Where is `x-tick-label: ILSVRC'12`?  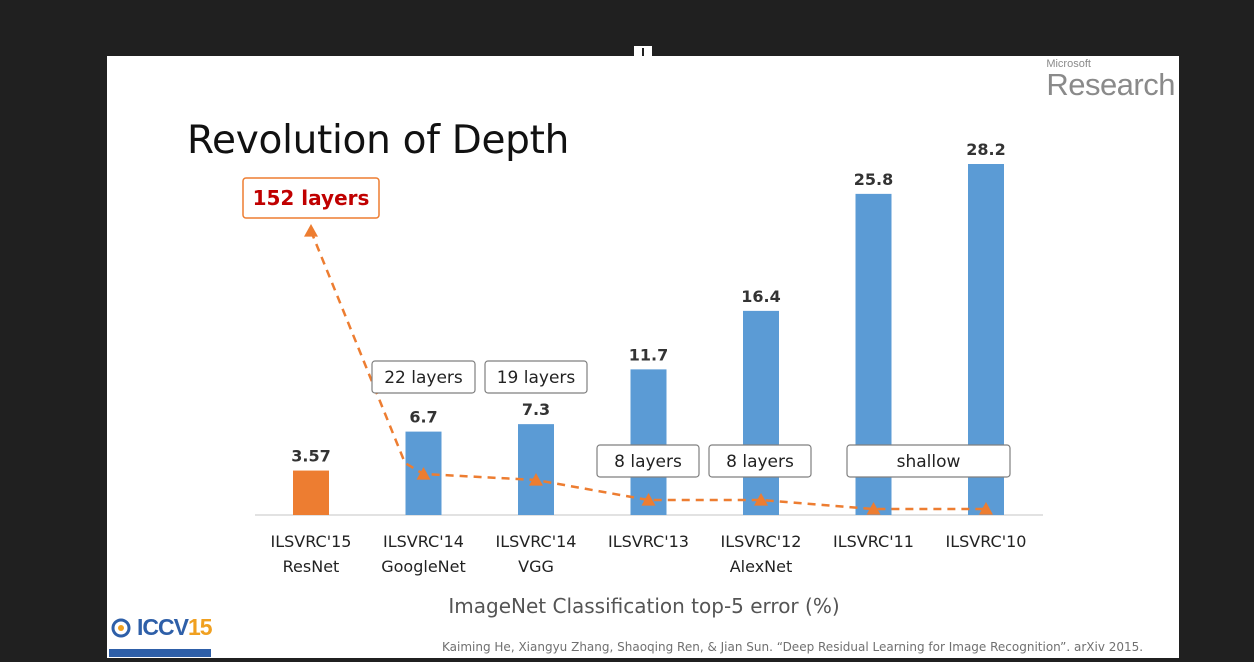 x-tick-label: ILSVRC'12 is located at coordinates (761, 541).